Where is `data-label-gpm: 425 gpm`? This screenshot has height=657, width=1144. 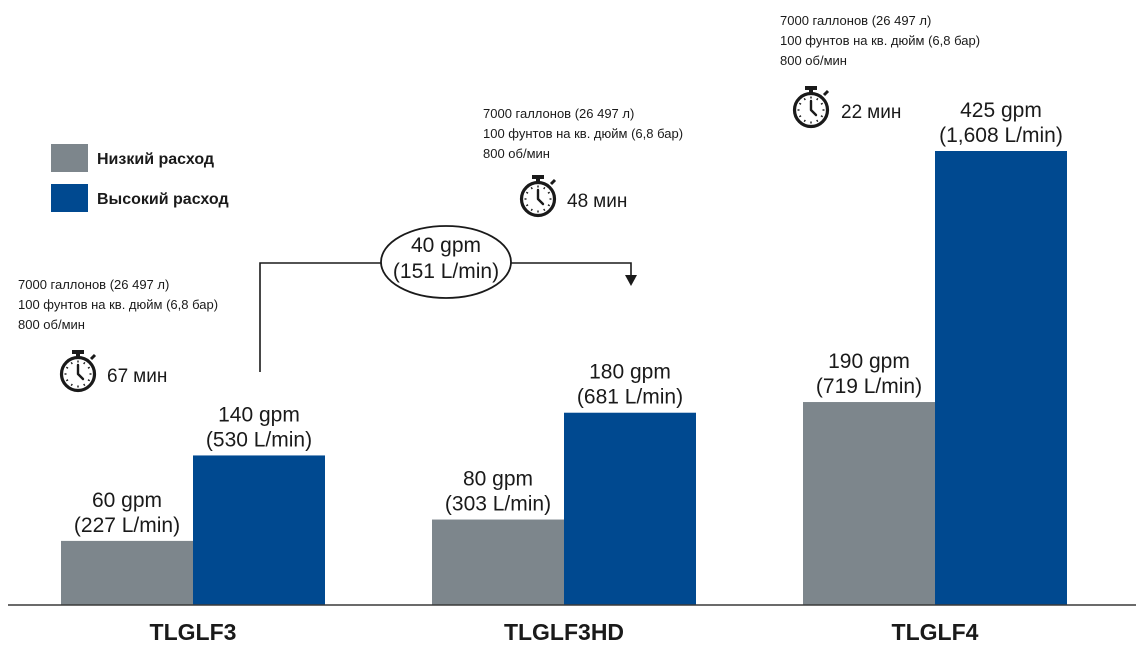 data-label-gpm: 425 gpm is located at coordinates (1001, 110).